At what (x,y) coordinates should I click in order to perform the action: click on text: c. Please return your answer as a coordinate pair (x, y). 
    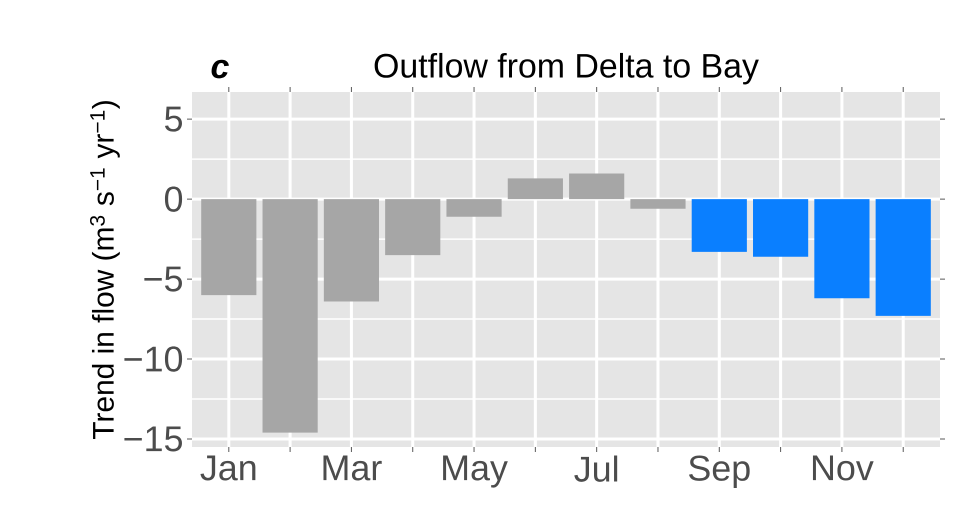
    Looking at the image, I should click on (220, 69).